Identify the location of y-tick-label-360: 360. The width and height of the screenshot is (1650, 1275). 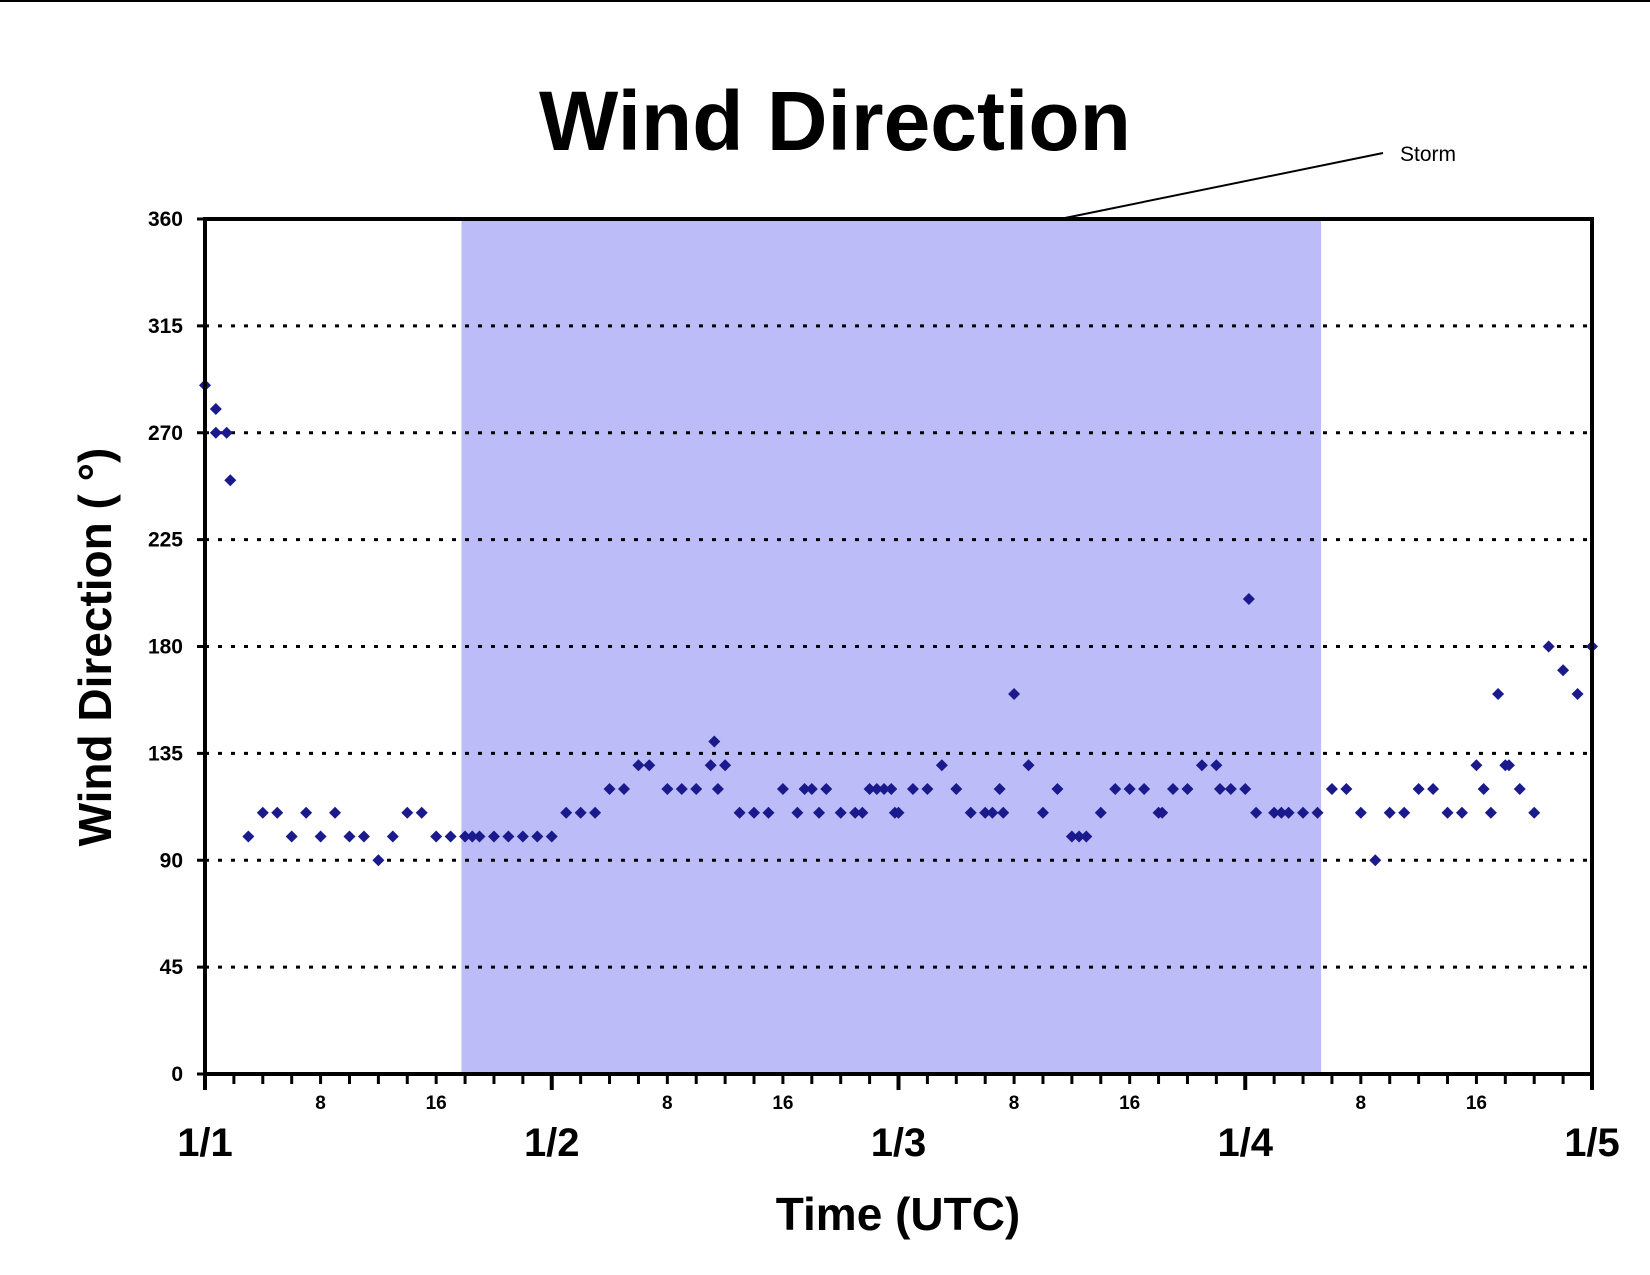
(165, 219).